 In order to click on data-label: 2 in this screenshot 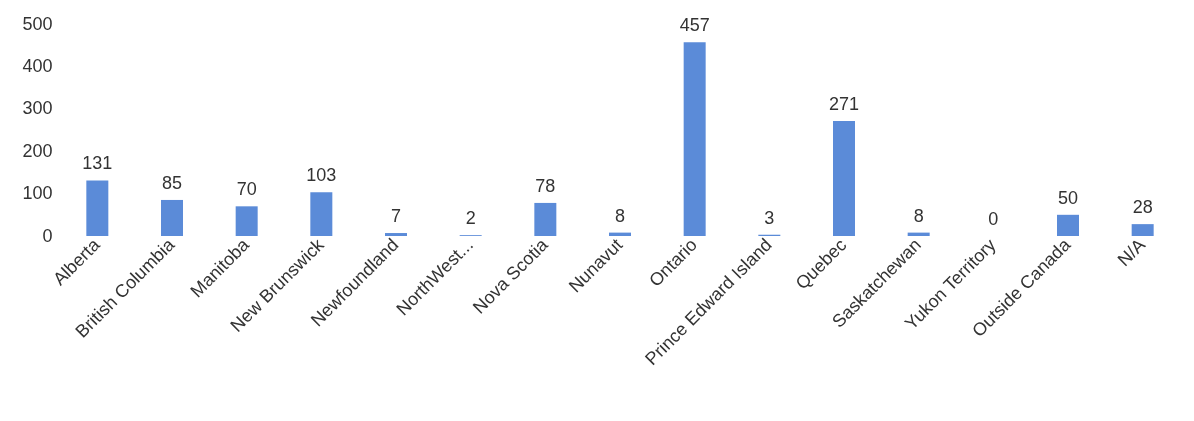, I will do `click(470, 218)`.